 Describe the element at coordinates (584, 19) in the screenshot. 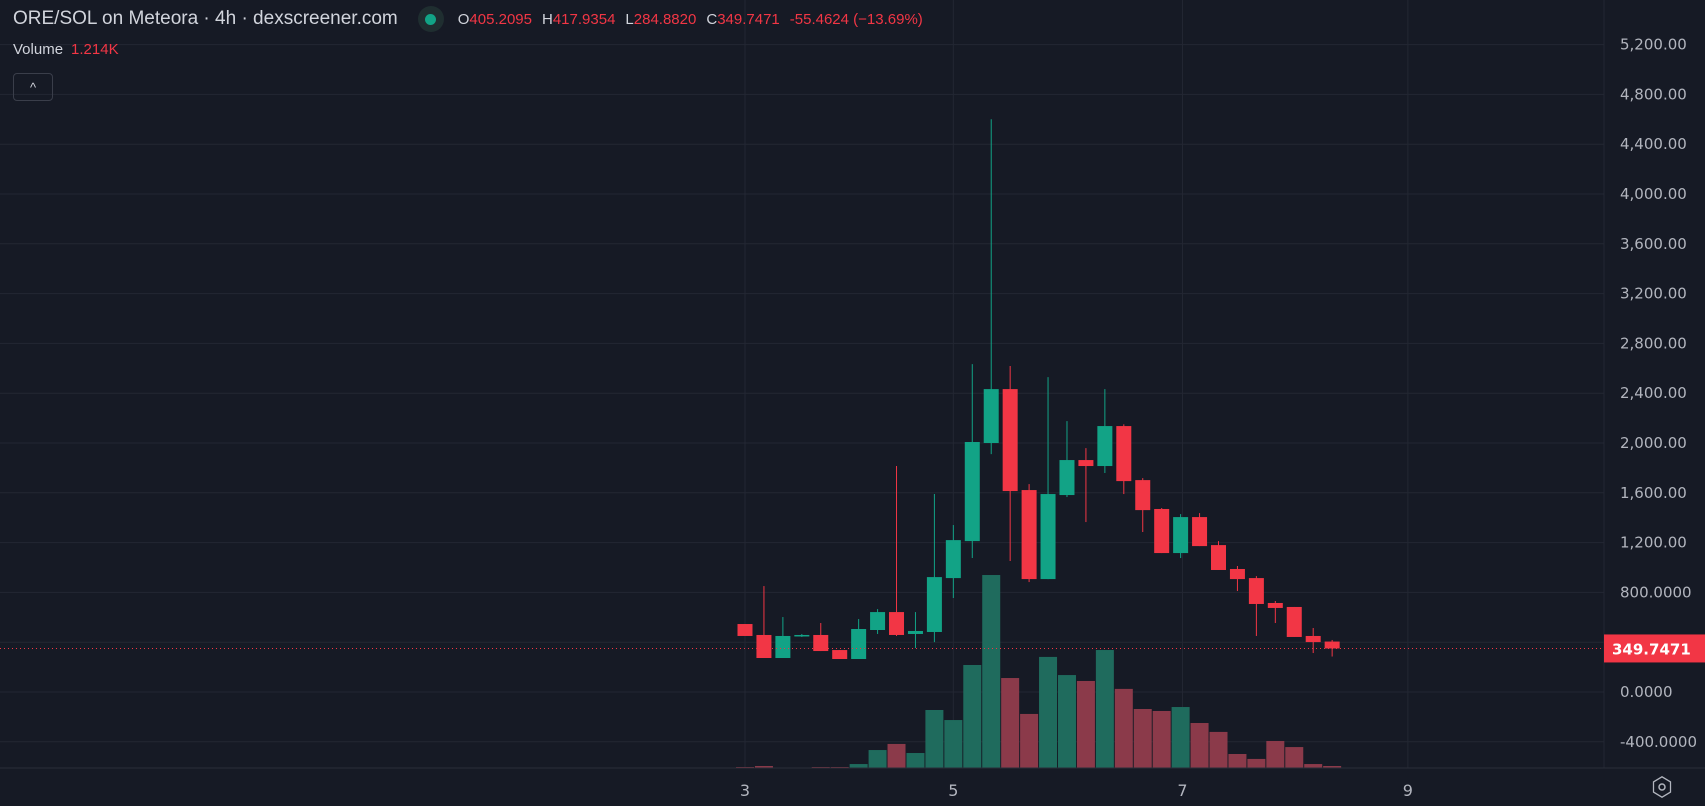

I see `high-value: 417.9354` at that location.